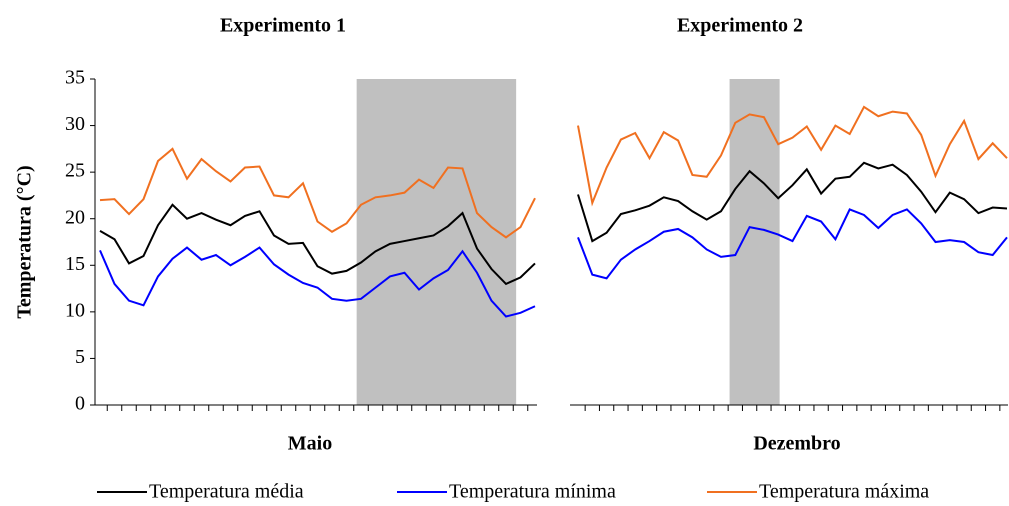 The width and height of the screenshot is (1009, 506). Describe the element at coordinates (310, 444) in the screenshot. I see `x-axis-label: Maio` at that location.